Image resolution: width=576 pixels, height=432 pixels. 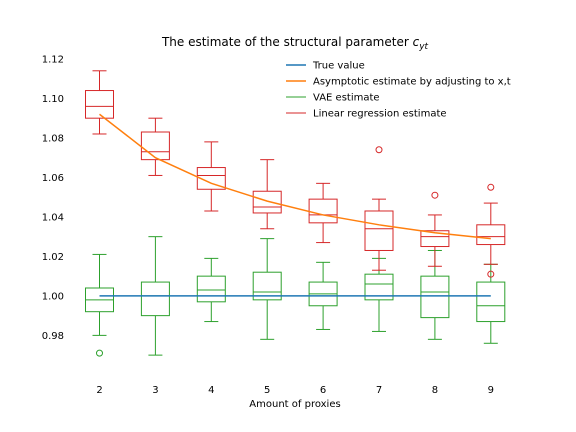 I want to click on y-tick-label: 1.00, so click(x=53, y=296).